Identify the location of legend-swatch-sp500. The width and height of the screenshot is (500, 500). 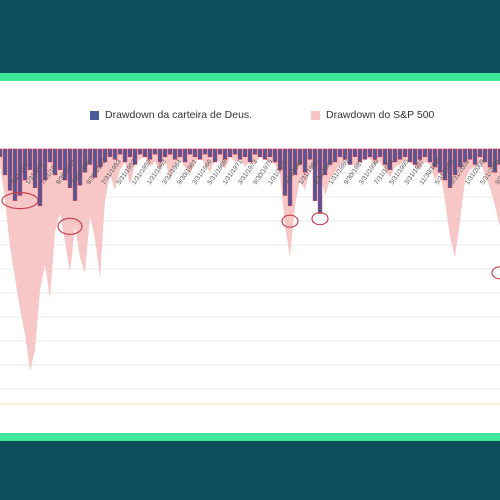
(315, 115).